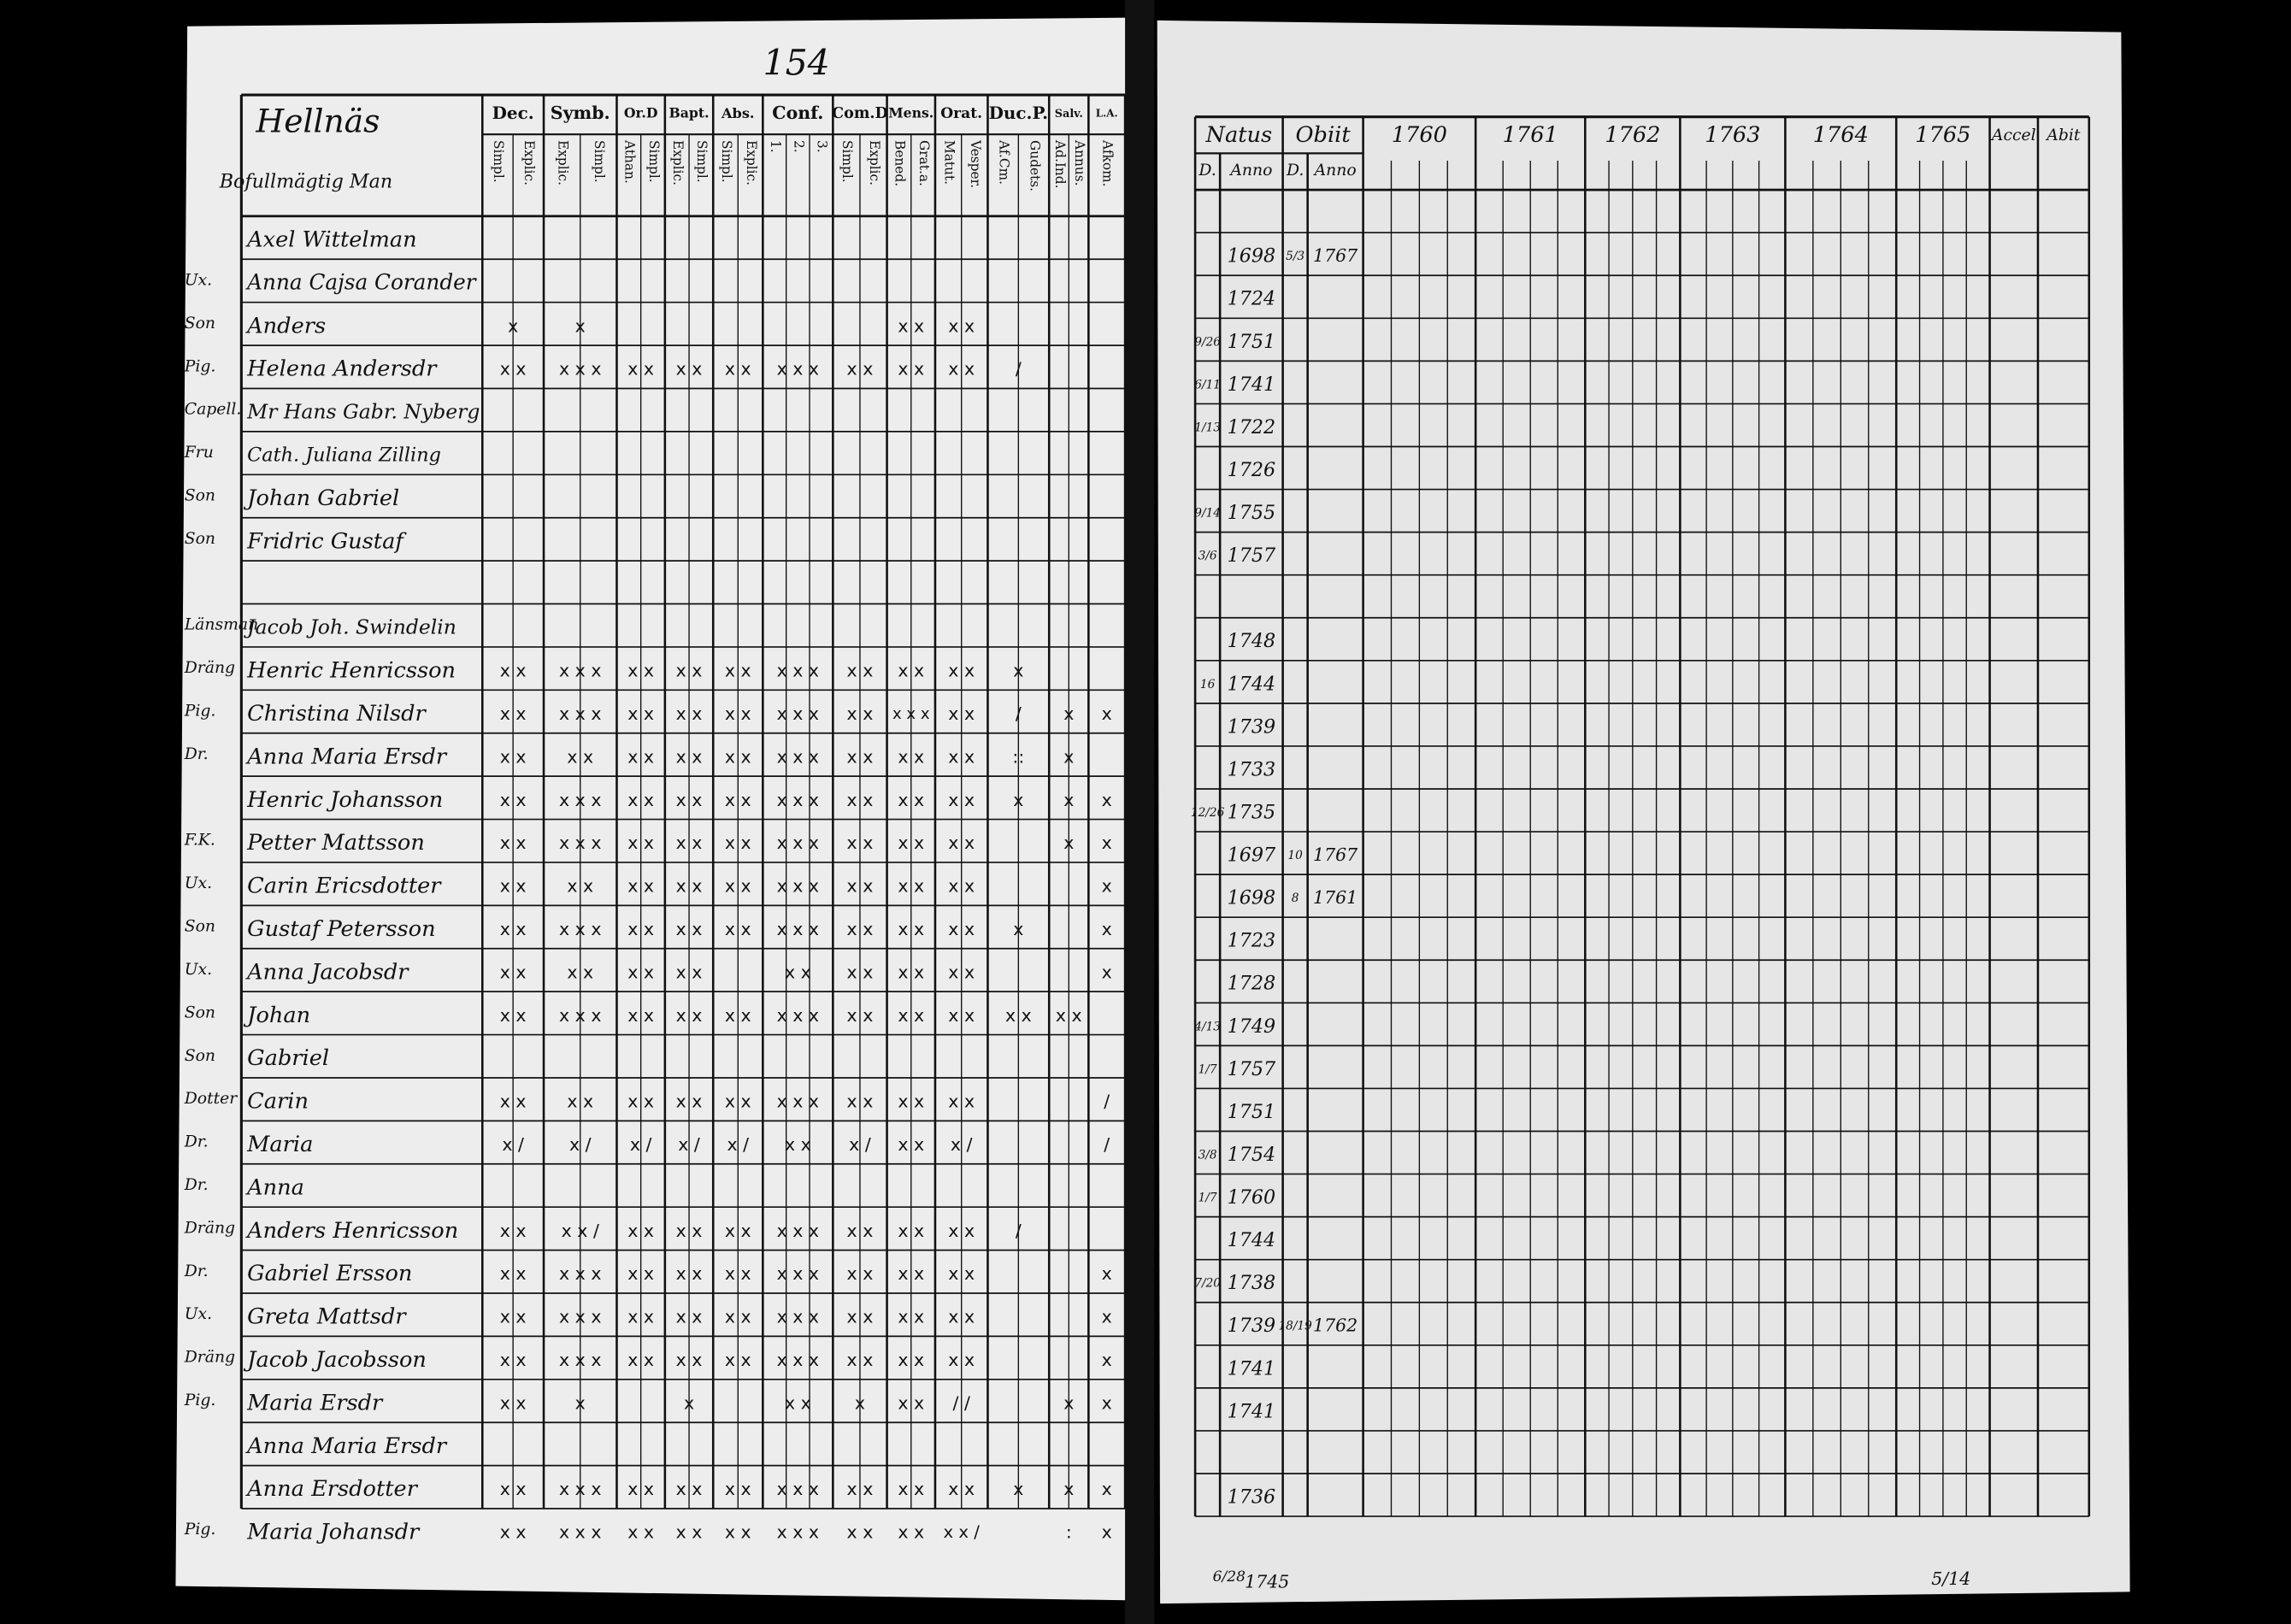  Describe the element at coordinates (1336, 1326) in the screenshot. I see `register-entry: 1762` at that location.